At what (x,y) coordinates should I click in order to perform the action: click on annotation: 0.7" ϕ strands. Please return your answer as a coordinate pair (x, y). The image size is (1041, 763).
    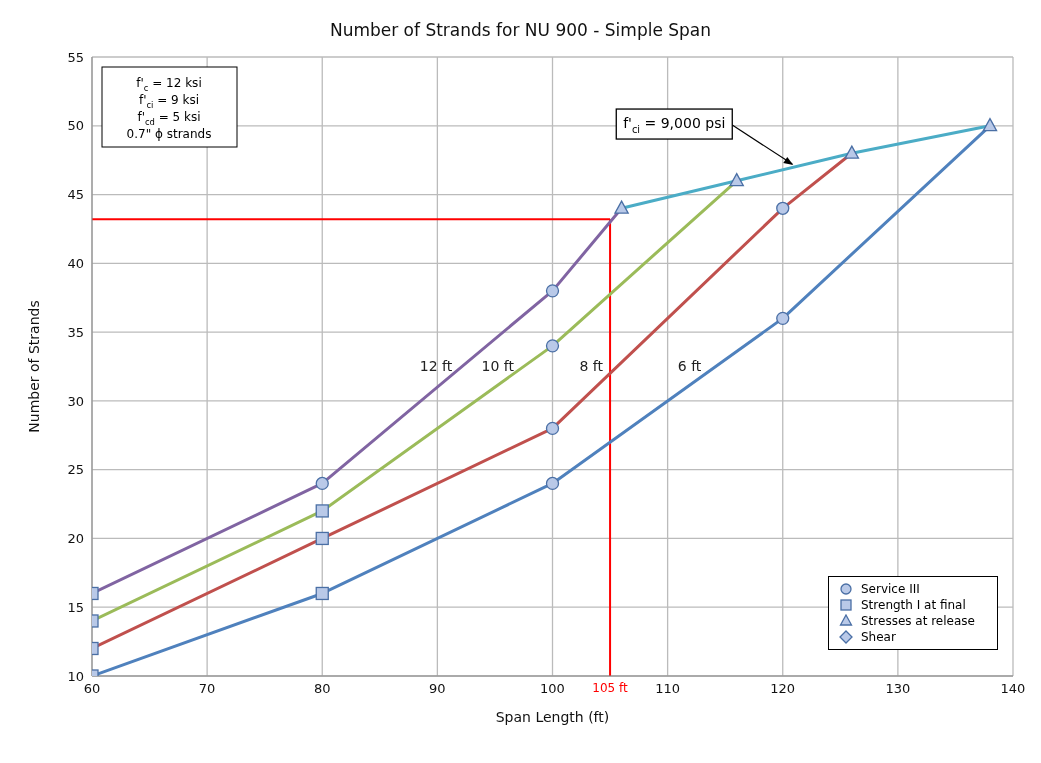
    Looking at the image, I should click on (169, 133).